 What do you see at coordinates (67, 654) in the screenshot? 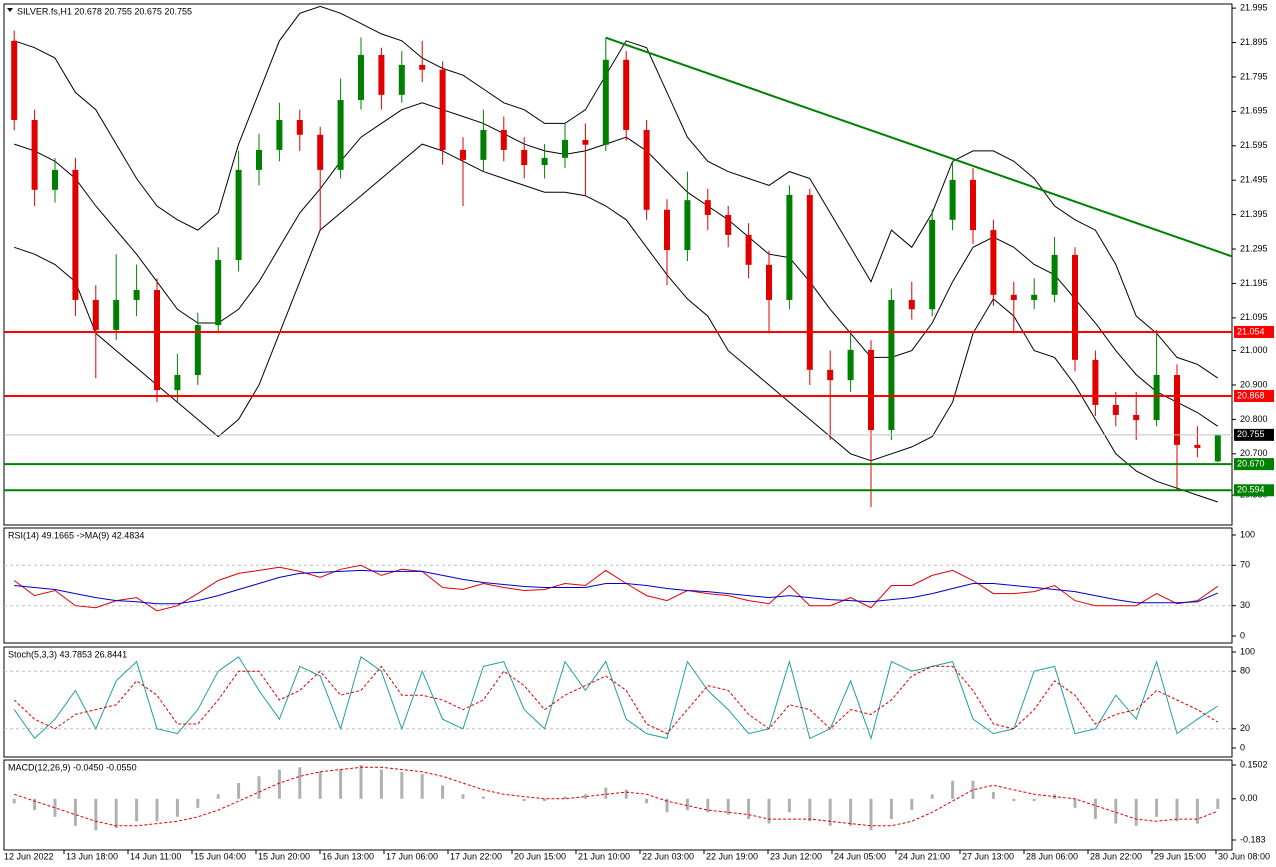
I see `panel-title: Stoch(5,3,3) 43.7853 26.8441` at bounding box center [67, 654].